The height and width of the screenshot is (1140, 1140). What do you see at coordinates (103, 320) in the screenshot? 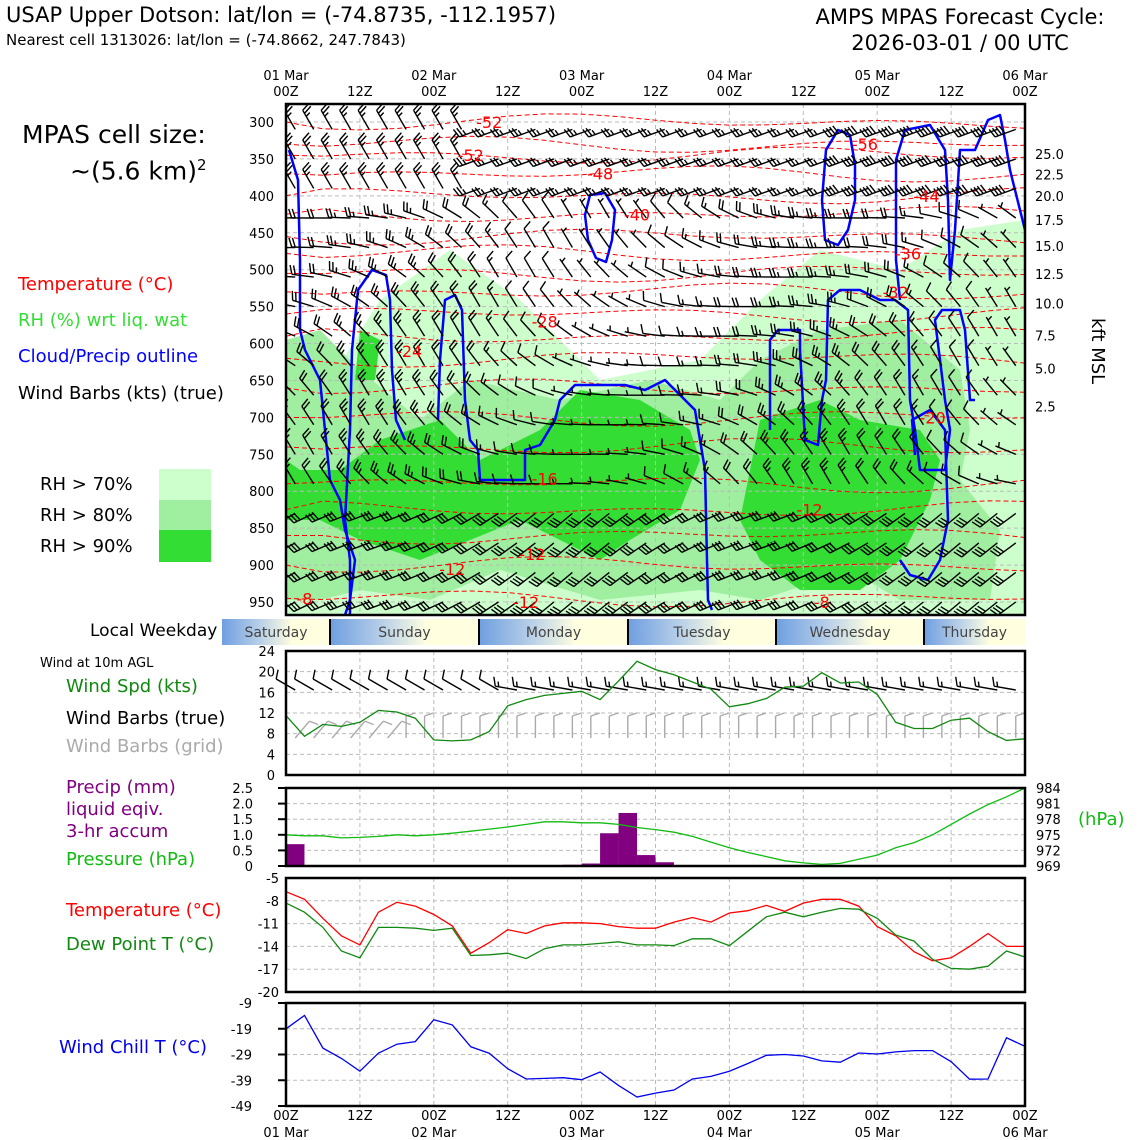
I see `legend-rh: RH (%) wrt liq. wat` at bounding box center [103, 320].